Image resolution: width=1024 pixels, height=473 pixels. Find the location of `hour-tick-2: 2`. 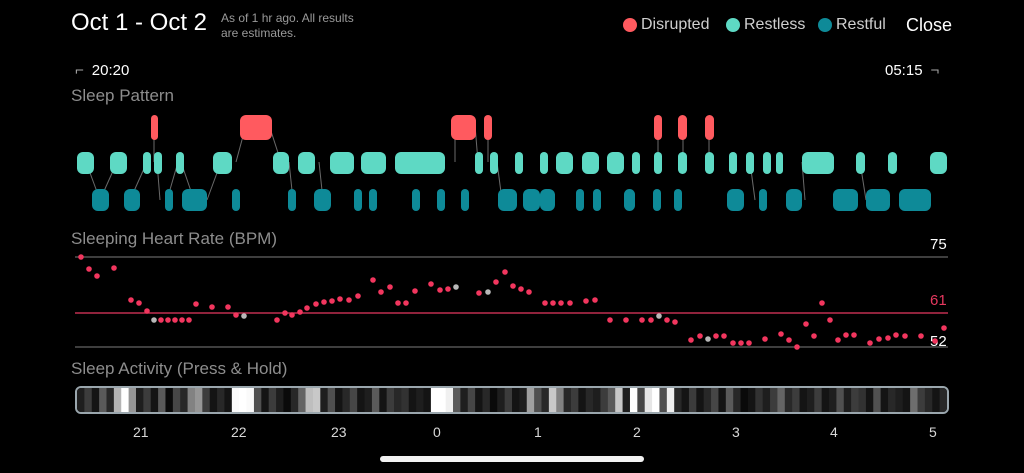

hour-tick-2: 2 is located at coordinates (637, 432).